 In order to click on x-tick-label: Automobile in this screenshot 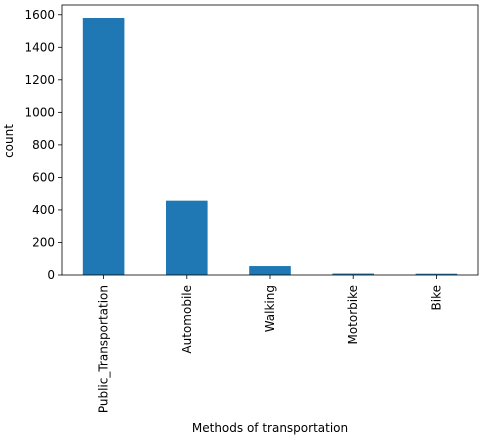, I will do `click(187, 319)`.